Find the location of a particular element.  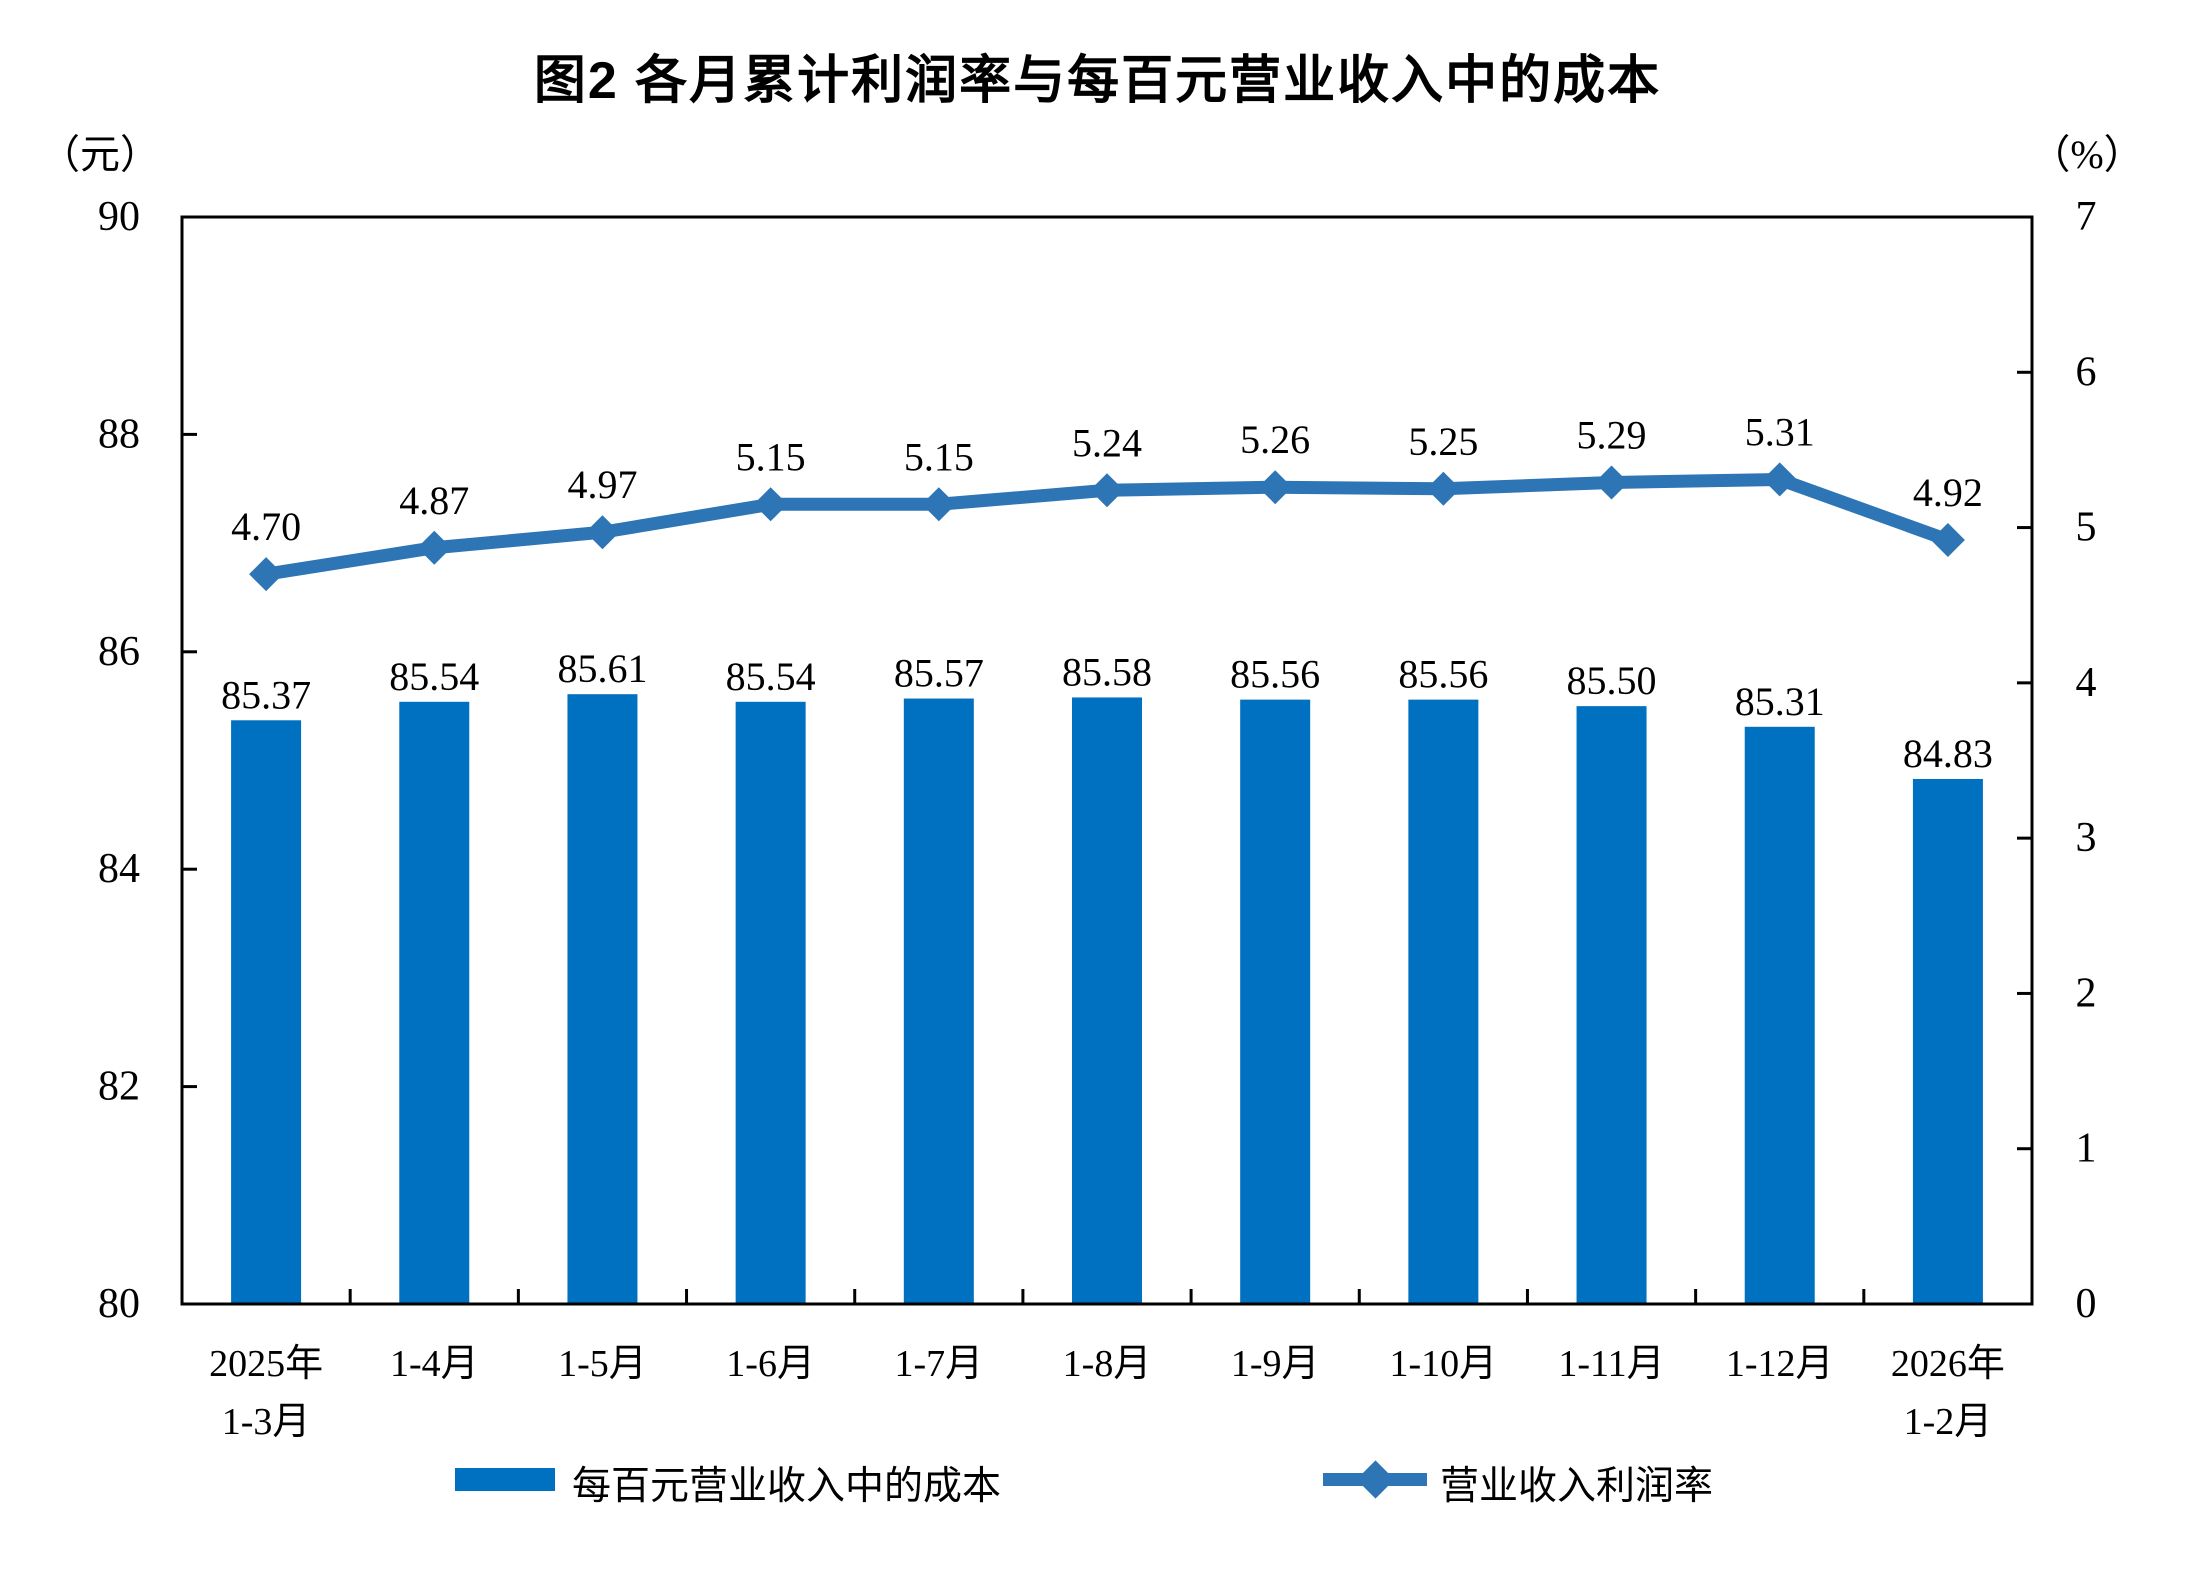

bar-value-label: 85.37 is located at coordinates (266, 694).